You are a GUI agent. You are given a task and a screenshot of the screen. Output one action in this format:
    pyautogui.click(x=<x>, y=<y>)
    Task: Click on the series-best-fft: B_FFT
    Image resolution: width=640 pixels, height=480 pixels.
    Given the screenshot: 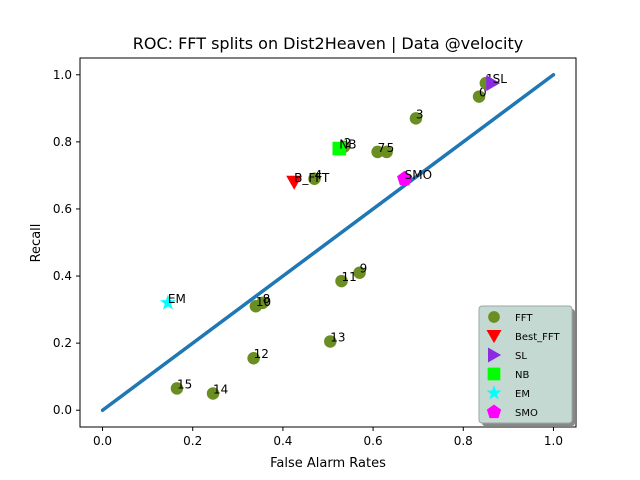 What is the action you would take?
    pyautogui.click(x=308, y=180)
    